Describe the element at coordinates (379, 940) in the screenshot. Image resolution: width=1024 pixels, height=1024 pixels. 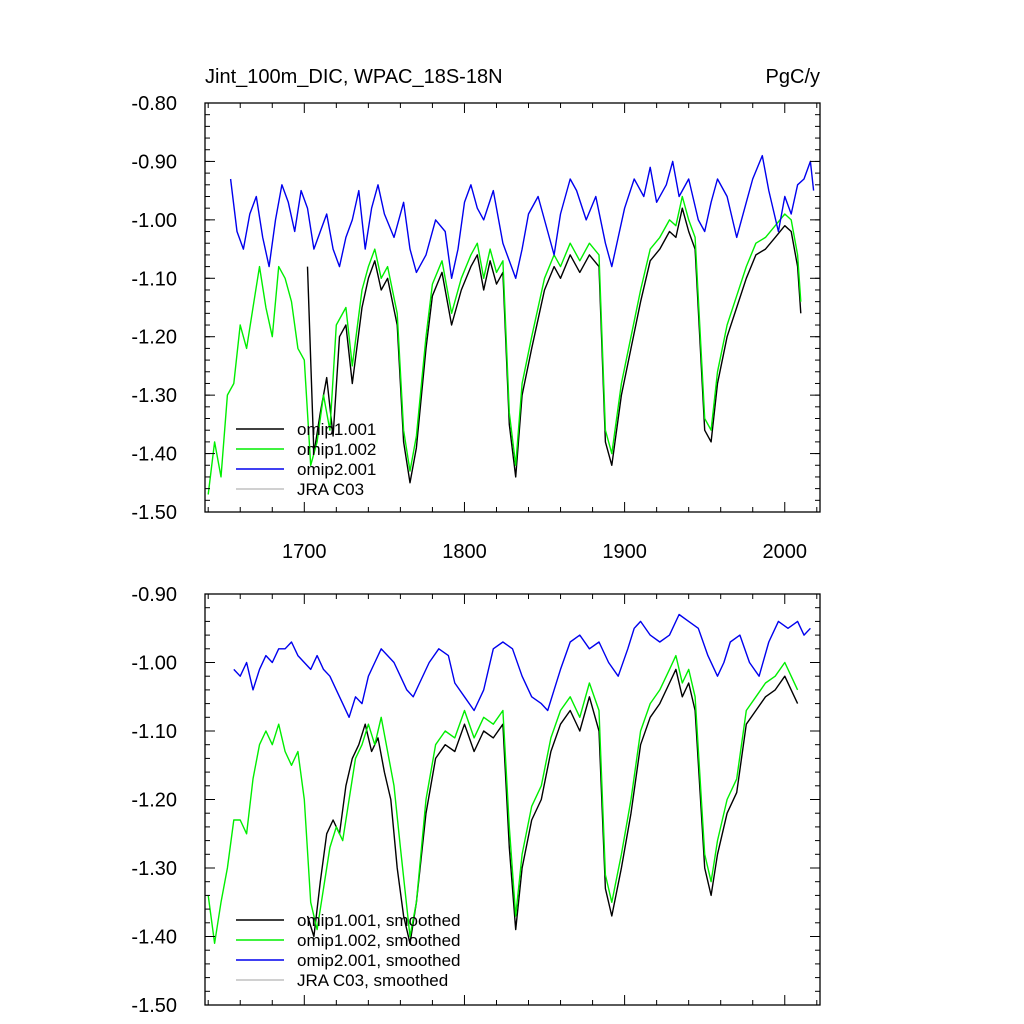
I see `legend-label: omip1.002, smoothed` at that location.